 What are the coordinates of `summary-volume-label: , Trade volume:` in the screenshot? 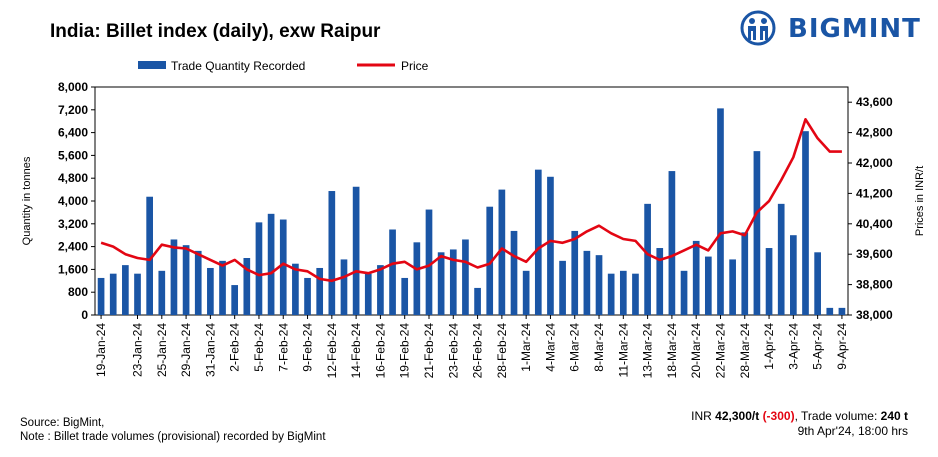 It's located at (836, 416).